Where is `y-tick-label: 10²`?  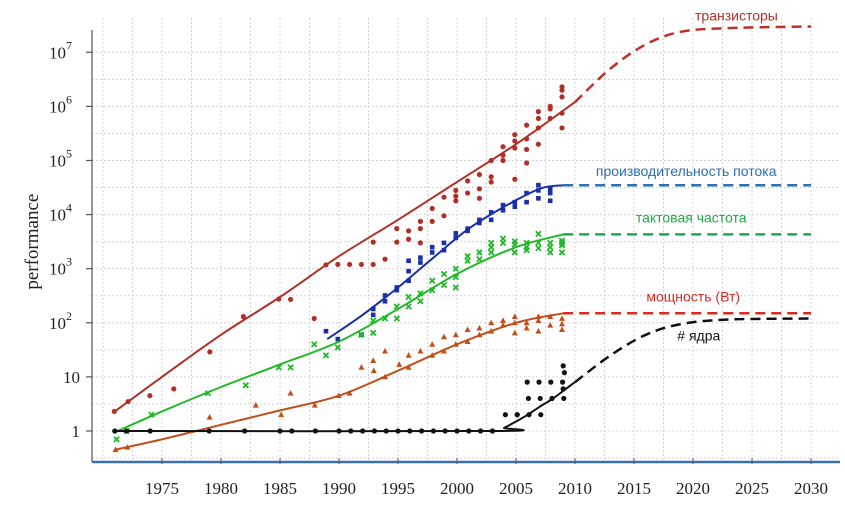
y-tick-label: 10² is located at coordinates (60, 321).